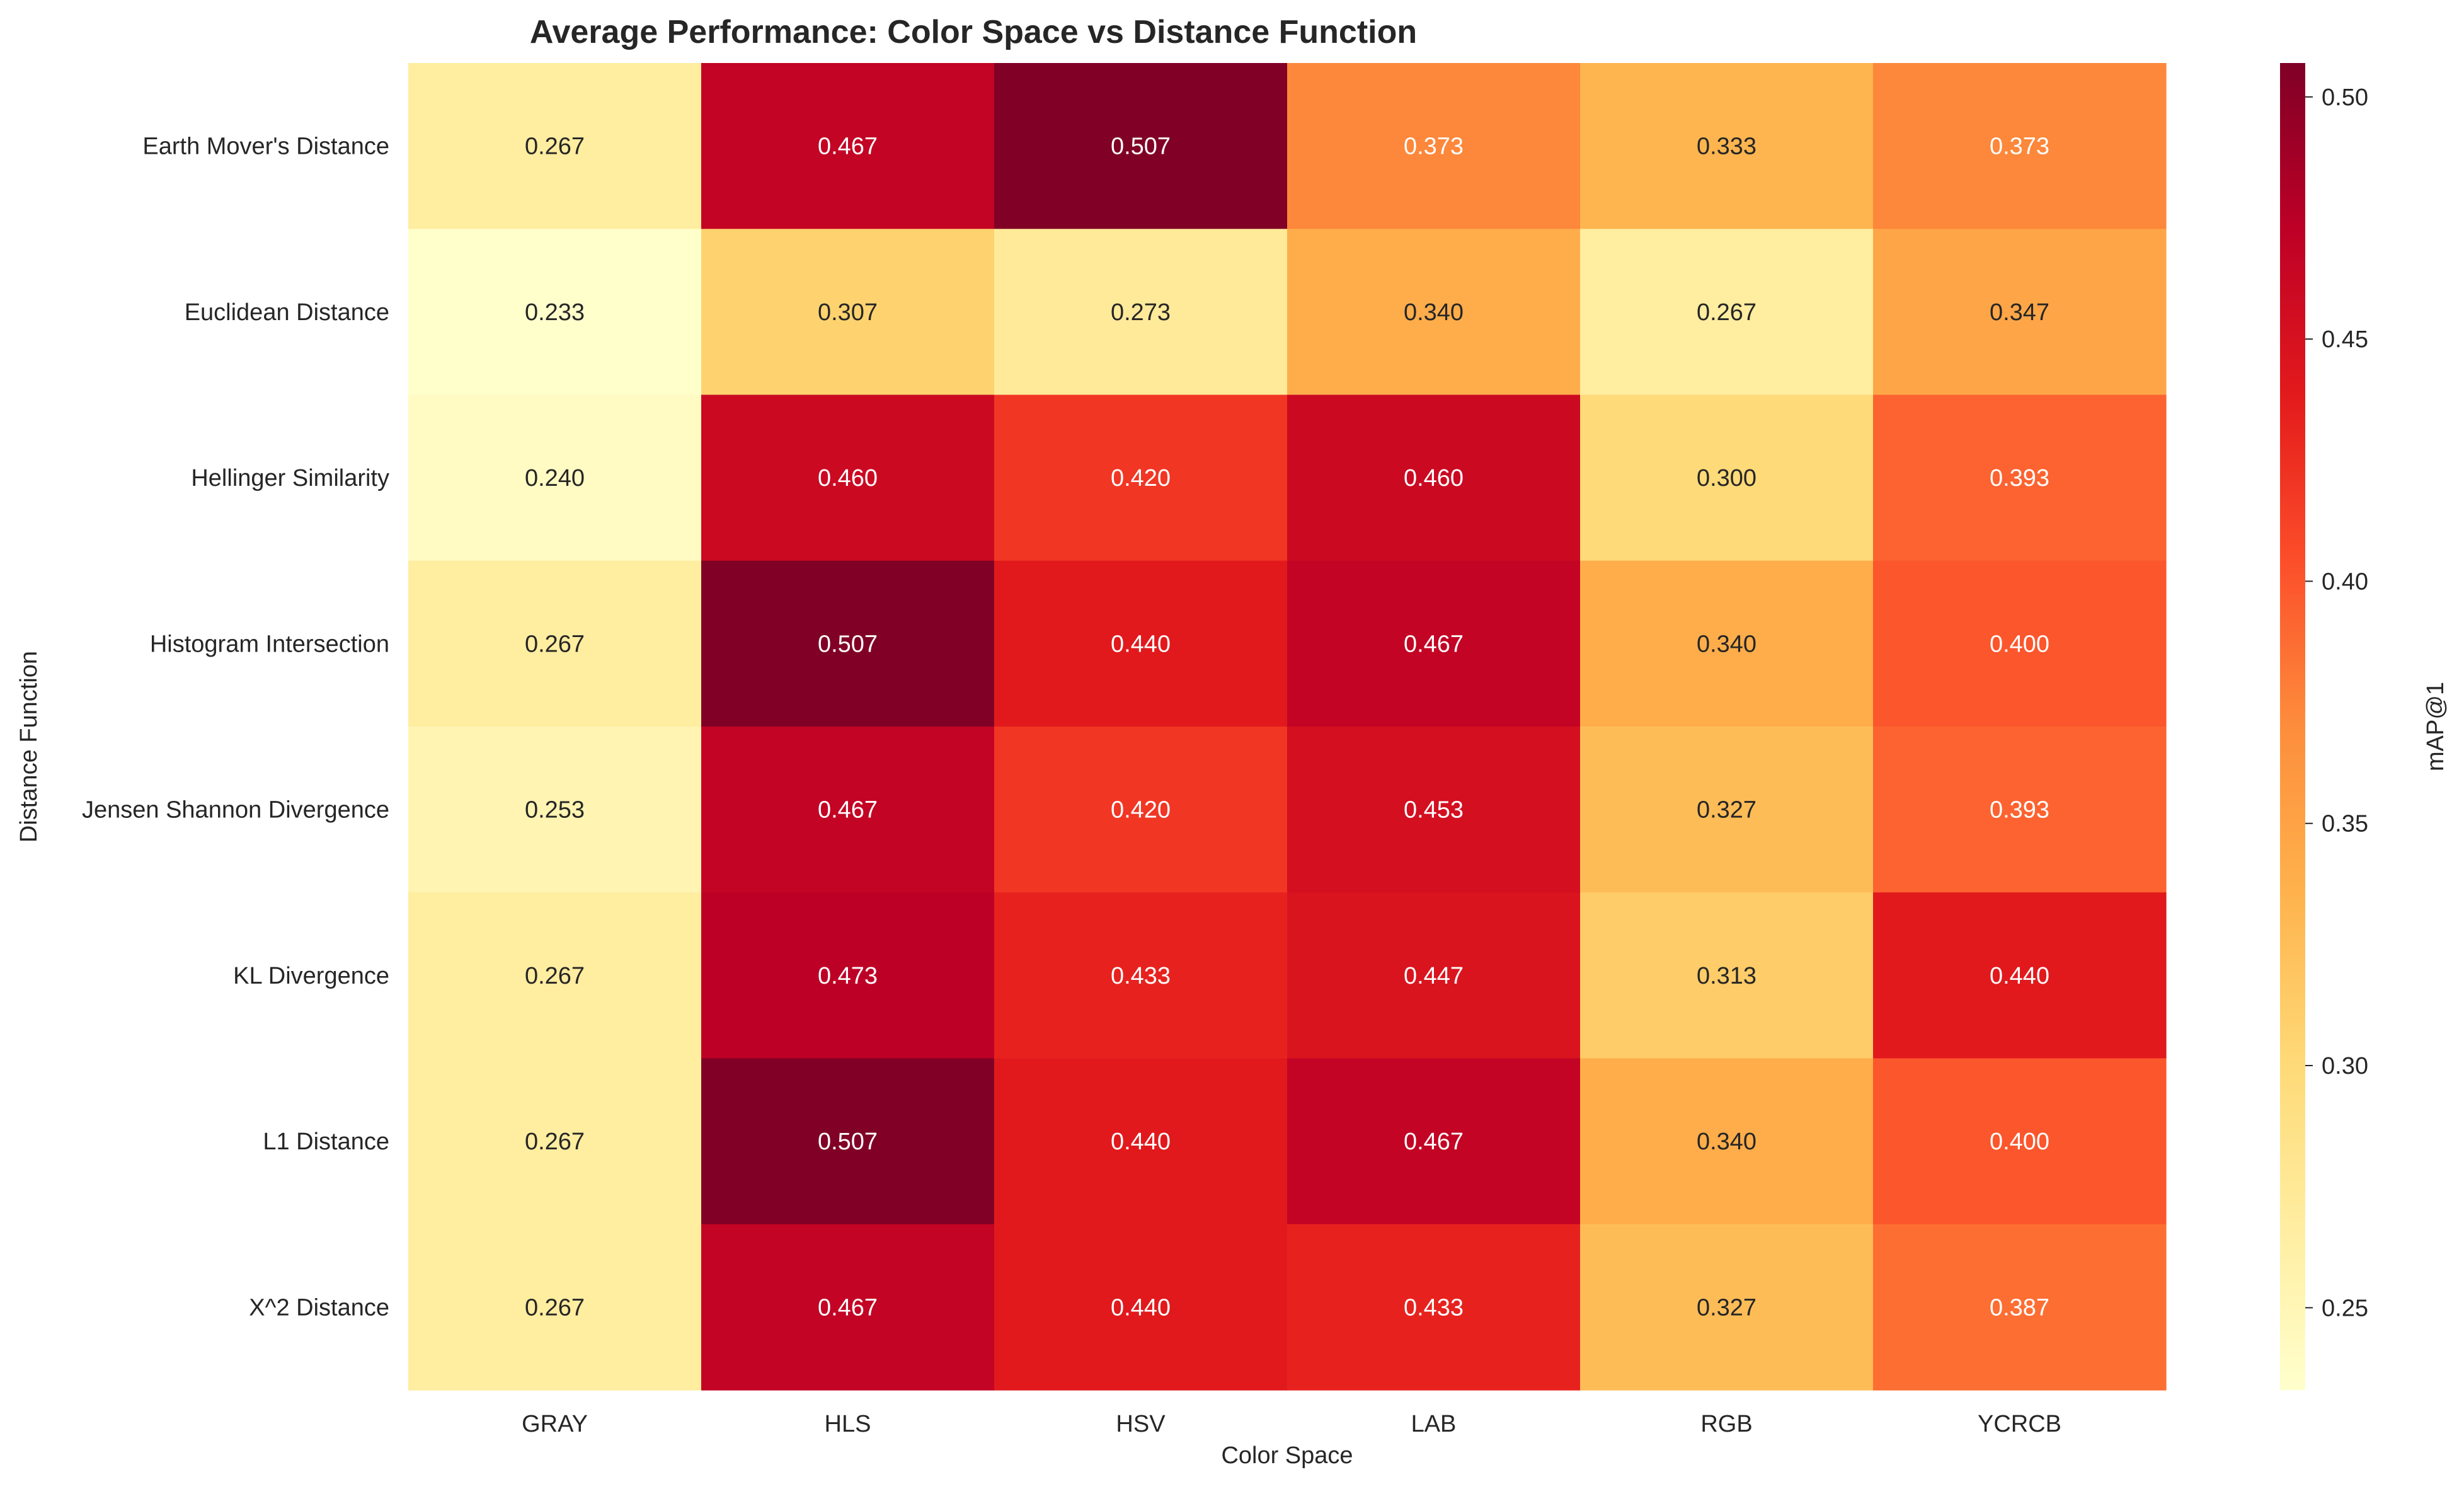 This screenshot has height=1489, width=2464. Describe the element at coordinates (235, 810) in the screenshot. I see `y-tick-label: Jensen Shannon Divergence` at that location.